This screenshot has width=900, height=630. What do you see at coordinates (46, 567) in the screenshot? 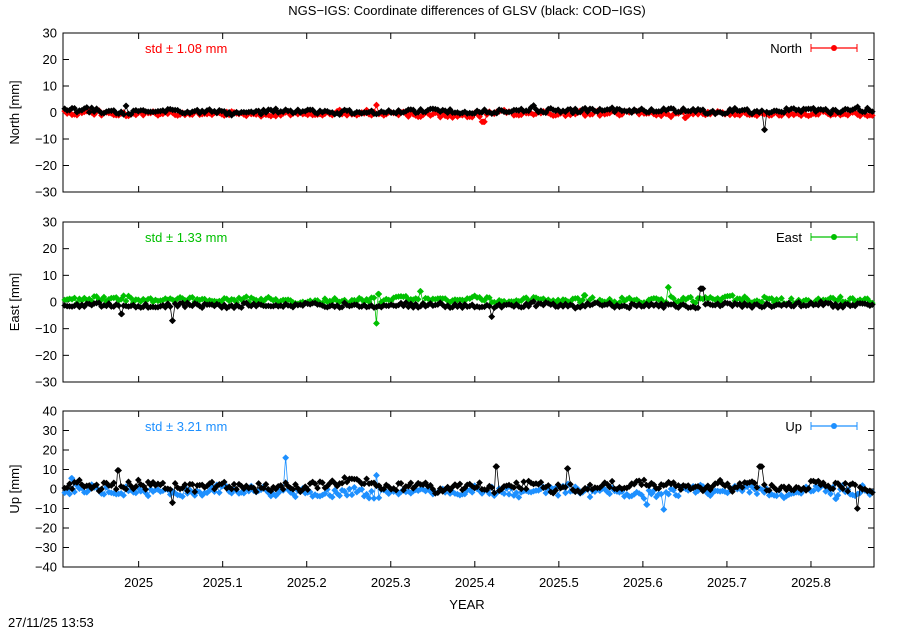
I see `y-tick-label: −40` at bounding box center [46, 567].